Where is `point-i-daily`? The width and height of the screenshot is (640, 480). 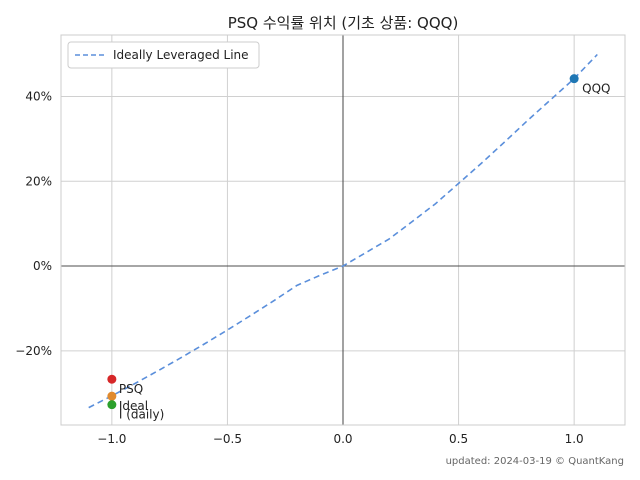 point-i-daily is located at coordinates (112, 405).